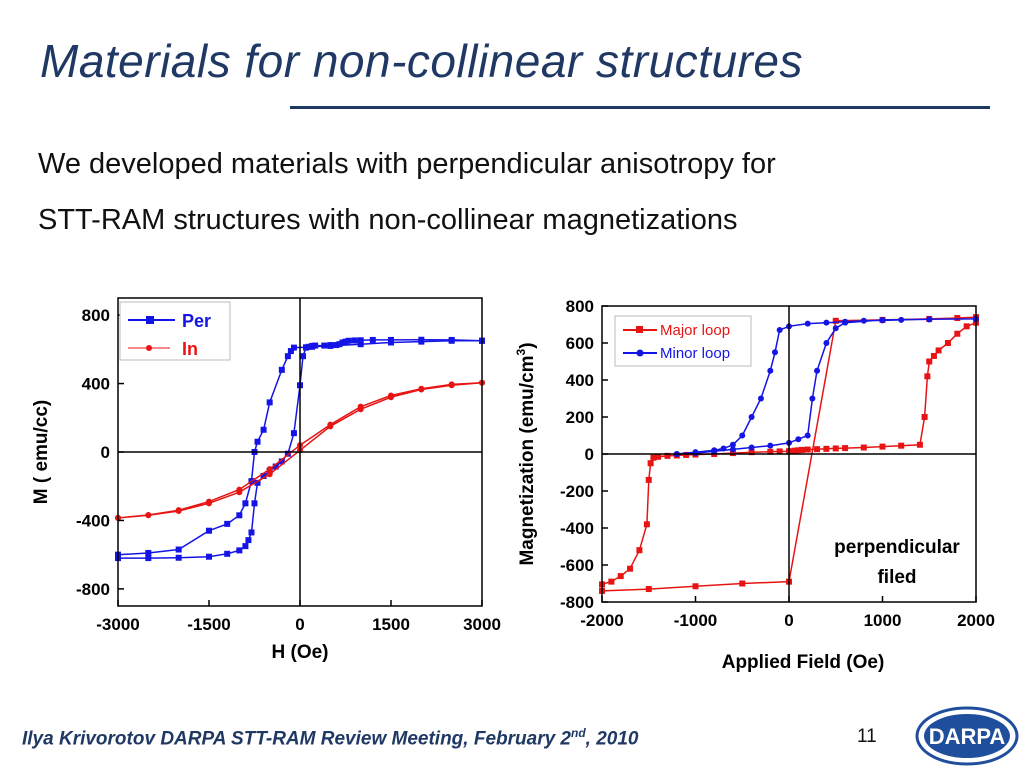 Image resolution: width=1024 pixels, height=768 pixels. Describe the element at coordinates (580, 380) in the screenshot. I see `y-tick-label: 400` at that location.